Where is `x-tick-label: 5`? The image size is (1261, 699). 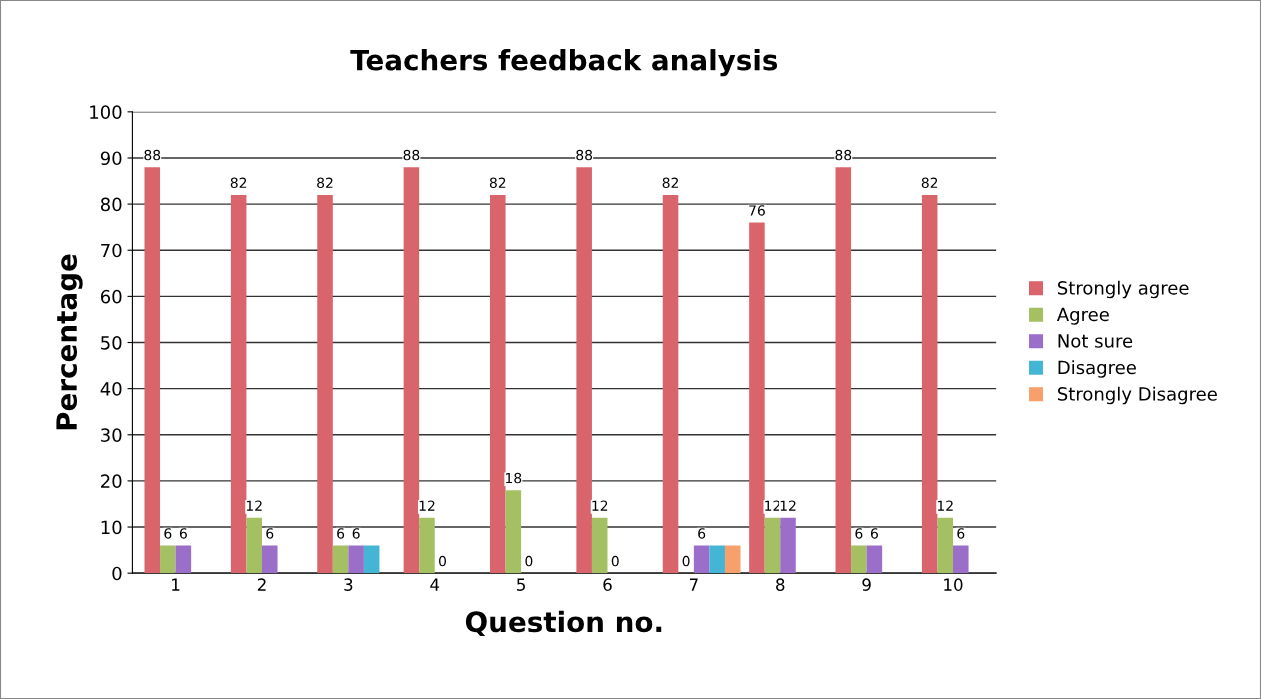 x-tick-label: 5 is located at coordinates (521, 584).